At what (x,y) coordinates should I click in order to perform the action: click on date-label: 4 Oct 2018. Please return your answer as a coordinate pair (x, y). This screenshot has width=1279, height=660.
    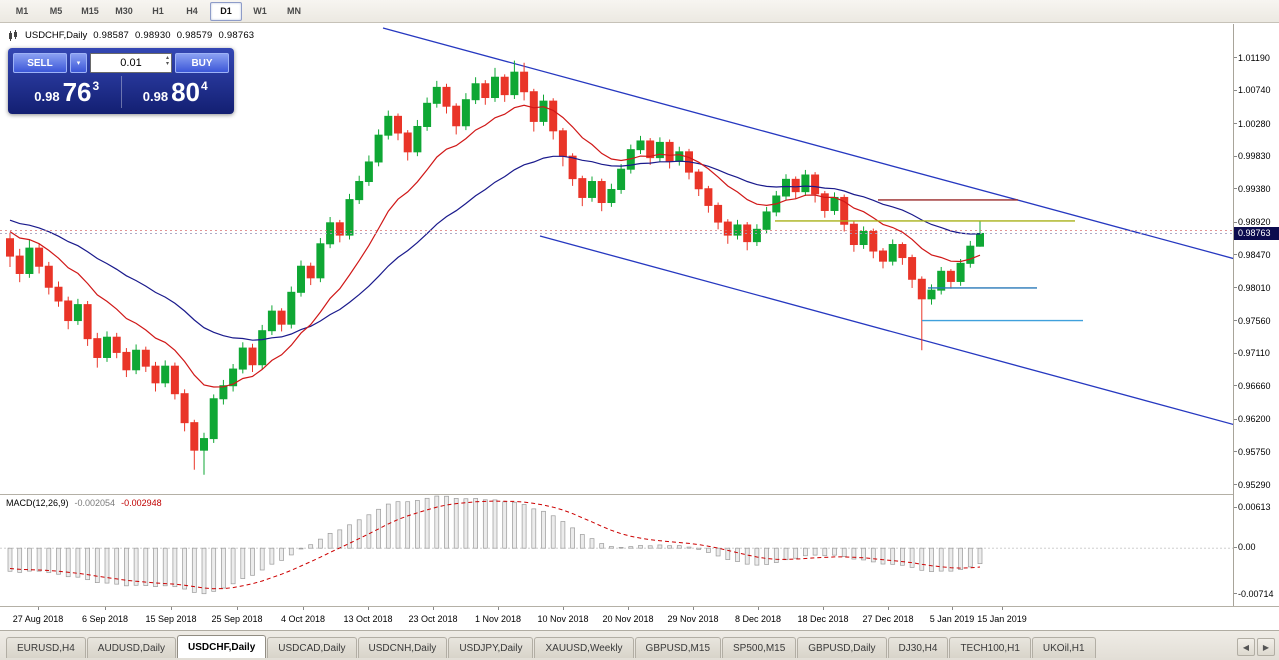
    Looking at the image, I should click on (303, 619).